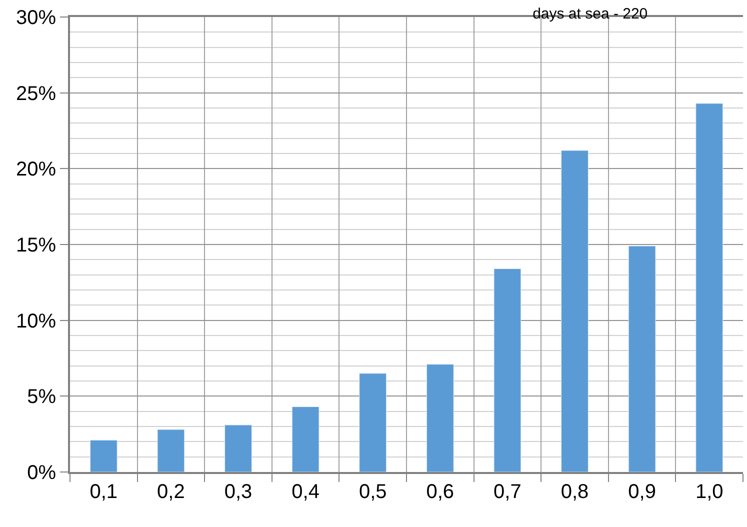 The height and width of the screenshot is (527, 747). What do you see at coordinates (104, 492) in the screenshot?
I see `x-tick-label: 0,1` at bounding box center [104, 492].